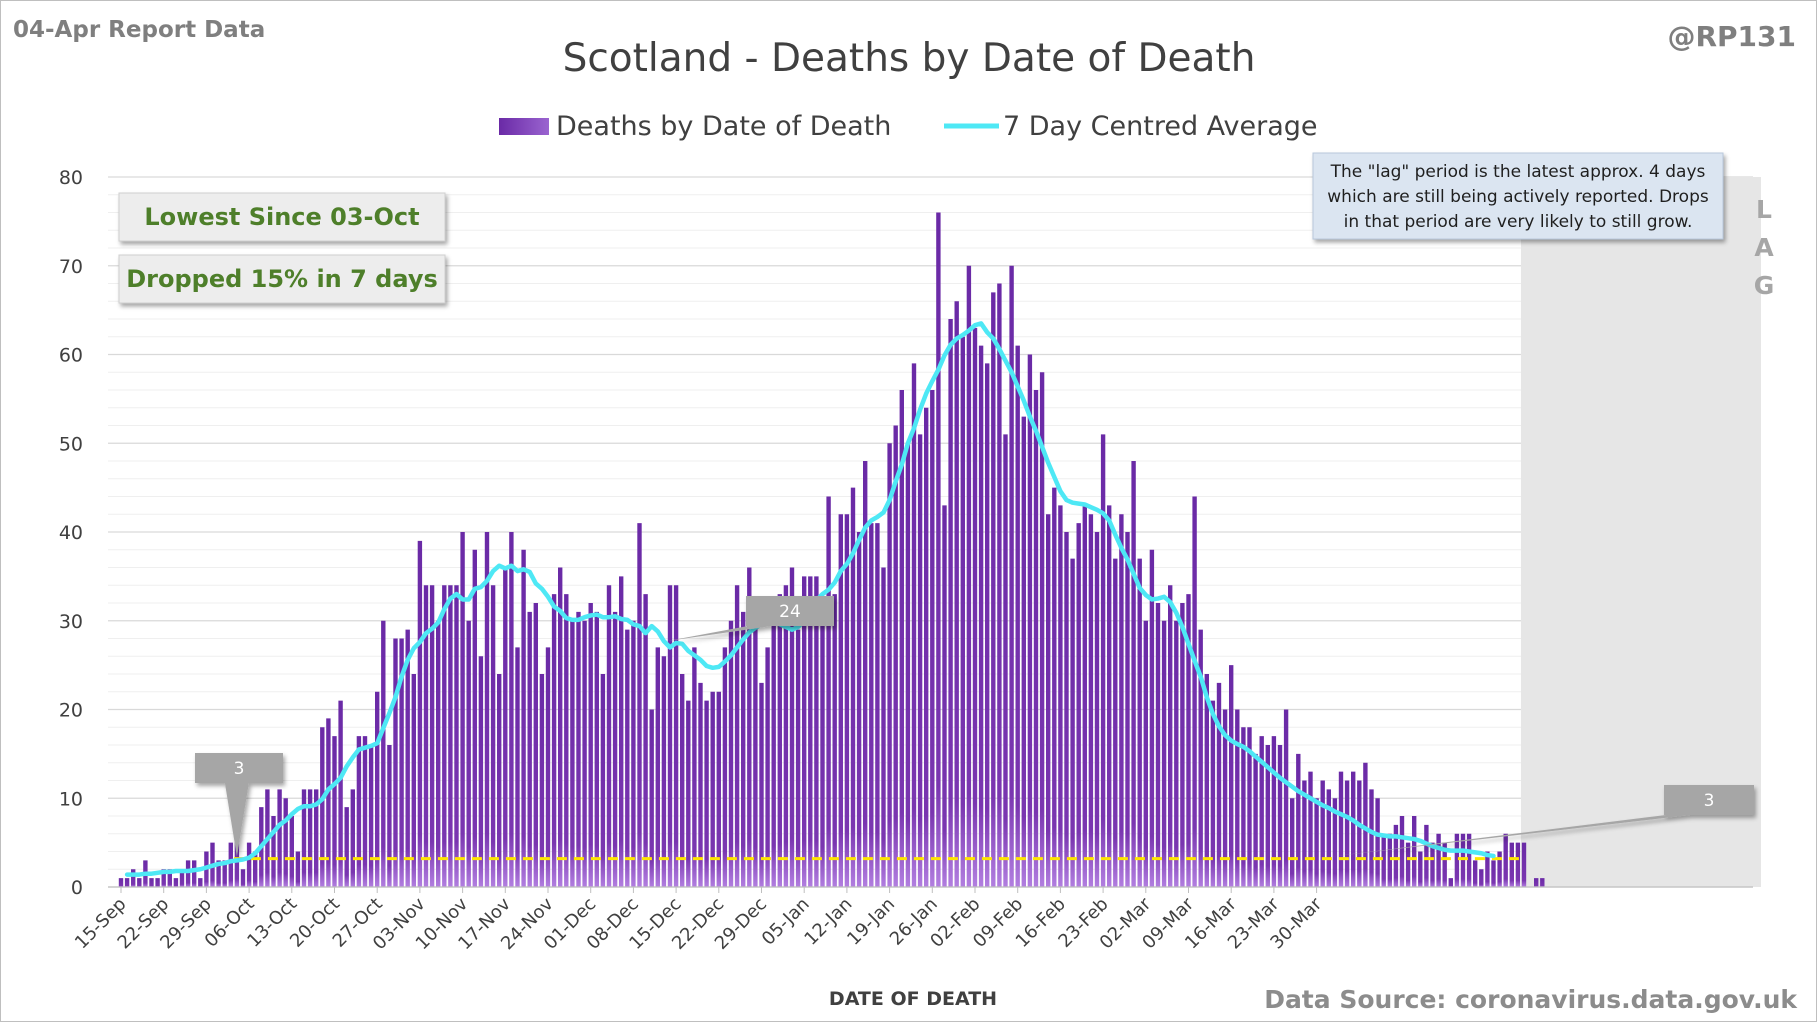 The width and height of the screenshot is (1817, 1022). I want to click on y-tick-label: 70, so click(71, 267).